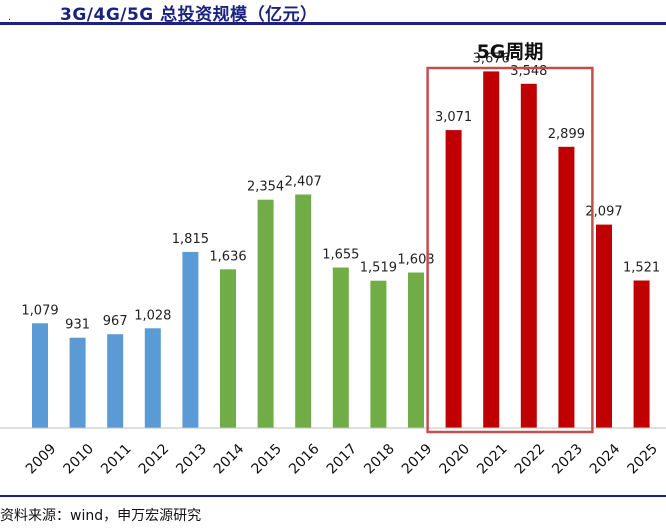 This screenshot has height=529, width=666. Describe the element at coordinates (491, 58) in the screenshot. I see `value-label-2021: 3,676` at that location.